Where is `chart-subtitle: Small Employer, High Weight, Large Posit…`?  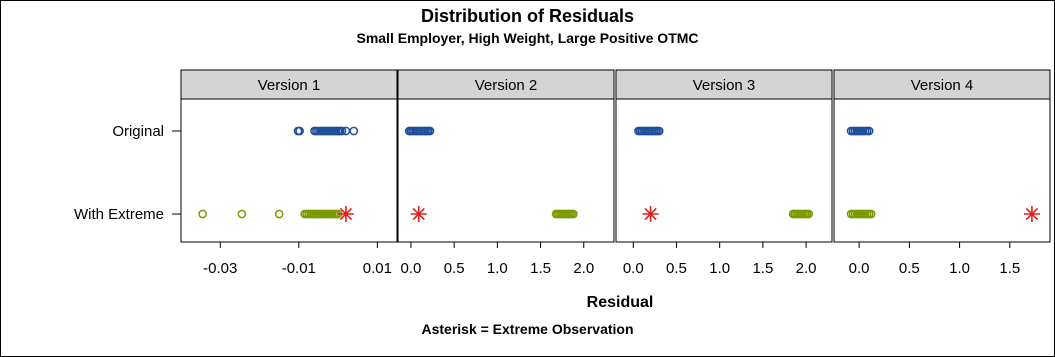
chart-subtitle: Small Employer, High Weight, Large Posit… is located at coordinates (527, 38).